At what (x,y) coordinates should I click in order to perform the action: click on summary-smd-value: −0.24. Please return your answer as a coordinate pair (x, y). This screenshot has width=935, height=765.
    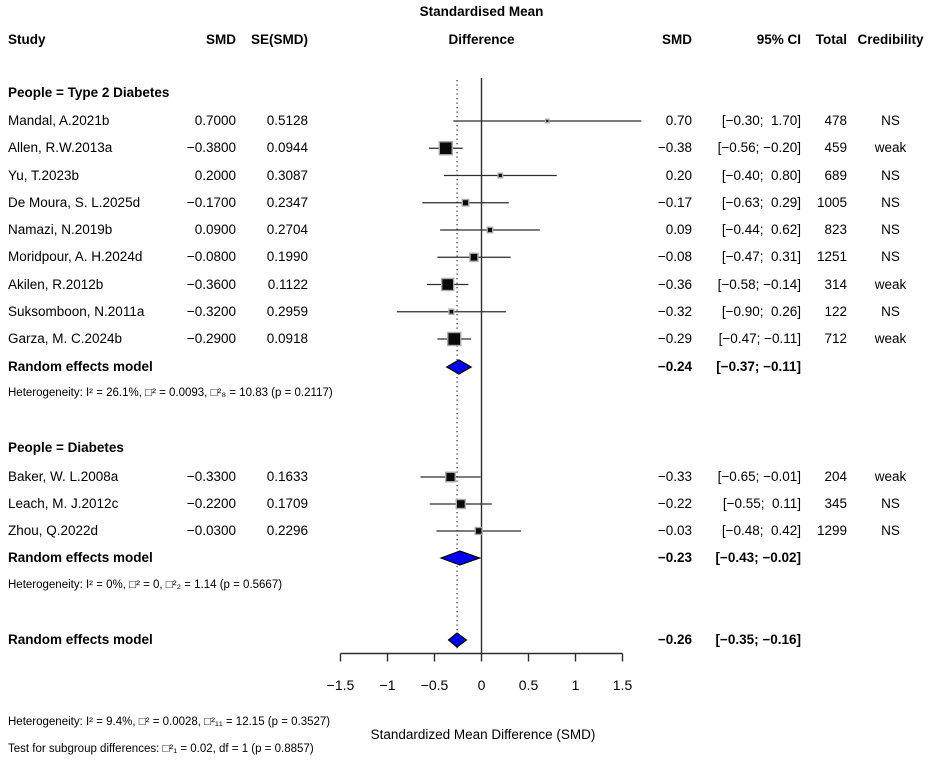
    Looking at the image, I should click on (674, 366).